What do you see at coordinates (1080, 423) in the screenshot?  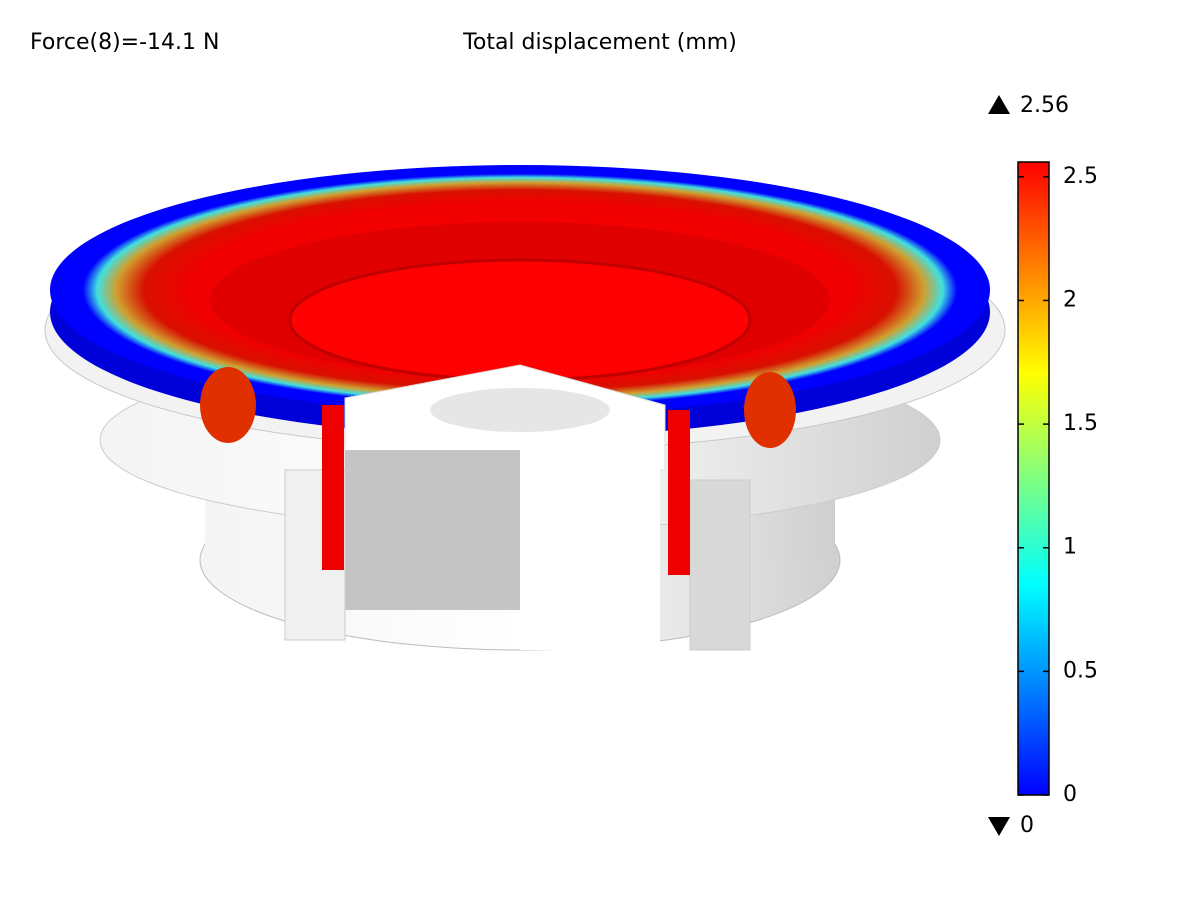 I see `tick-label: 1.5` at bounding box center [1080, 423].